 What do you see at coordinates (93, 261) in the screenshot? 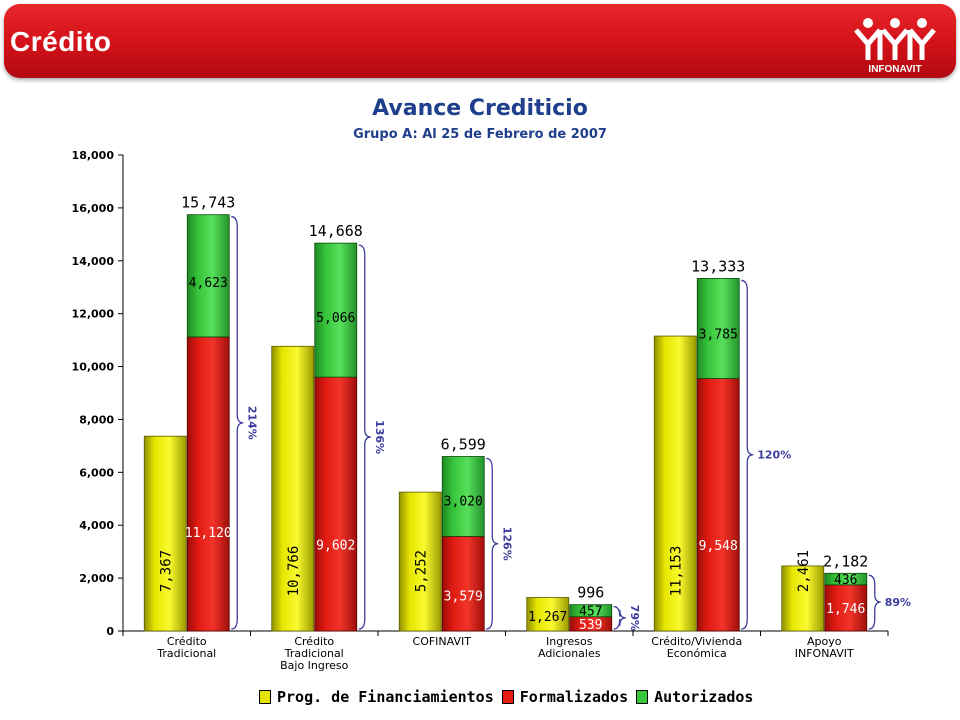
I see `y-tick-label: 14,000` at bounding box center [93, 261].